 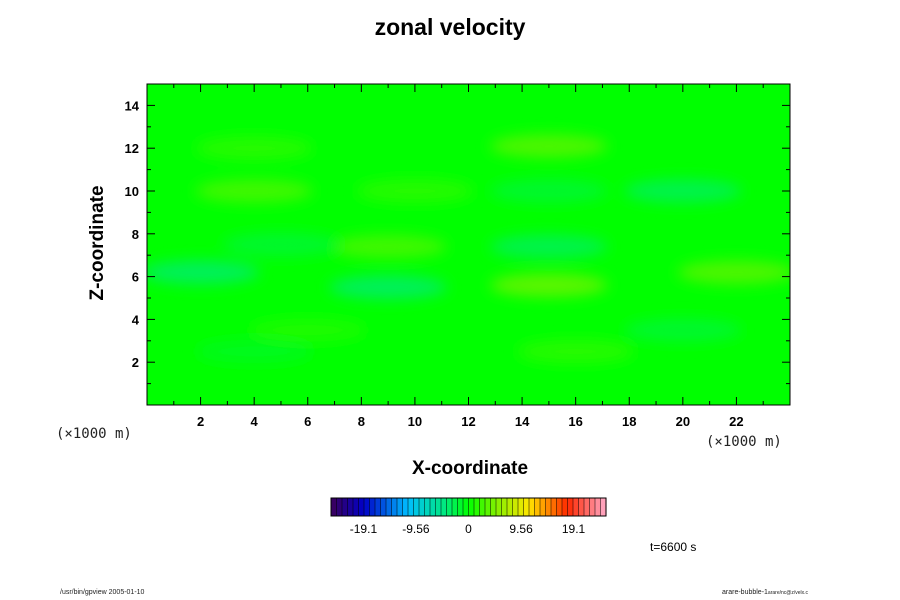 What do you see at coordinates (522, 421) in the screenshot?
I see `x-tick-label: 14` at bounding box center [522, 421].